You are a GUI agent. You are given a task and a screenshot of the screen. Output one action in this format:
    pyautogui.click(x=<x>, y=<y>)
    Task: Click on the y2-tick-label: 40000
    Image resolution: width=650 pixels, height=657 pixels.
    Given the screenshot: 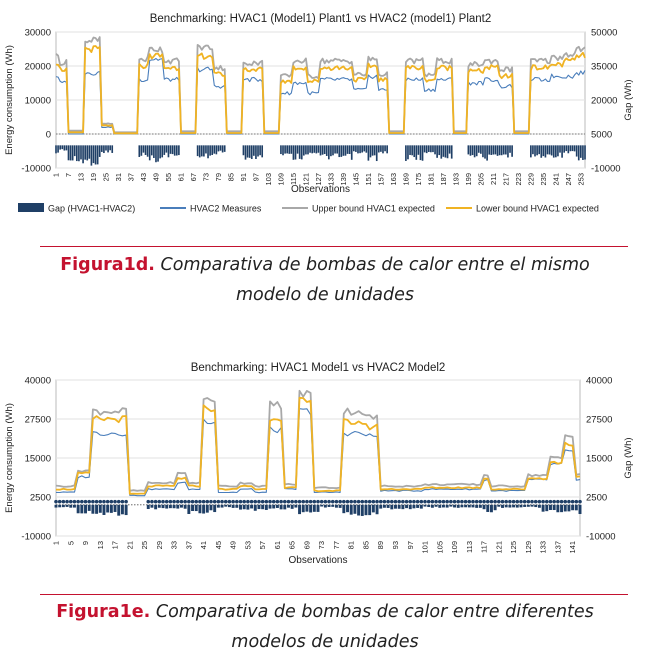 What is the action you would take?
    pyautogui.click(x=599, y=381)
    